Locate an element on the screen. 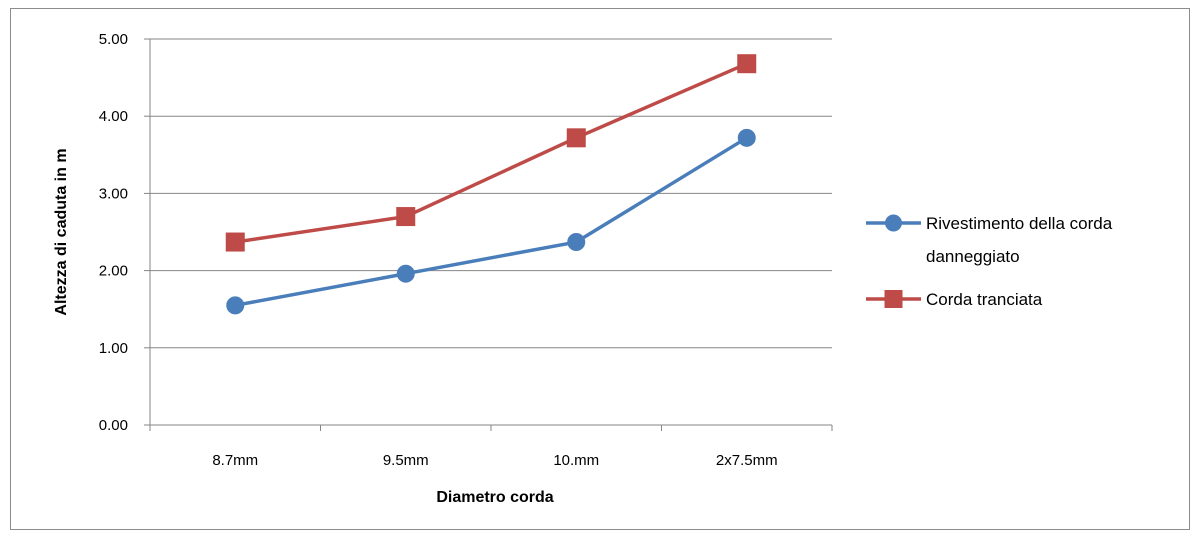 The image size is (1199, 536). legend-label-line: Rivestimento della corda is located at coordinates (1019, 223).